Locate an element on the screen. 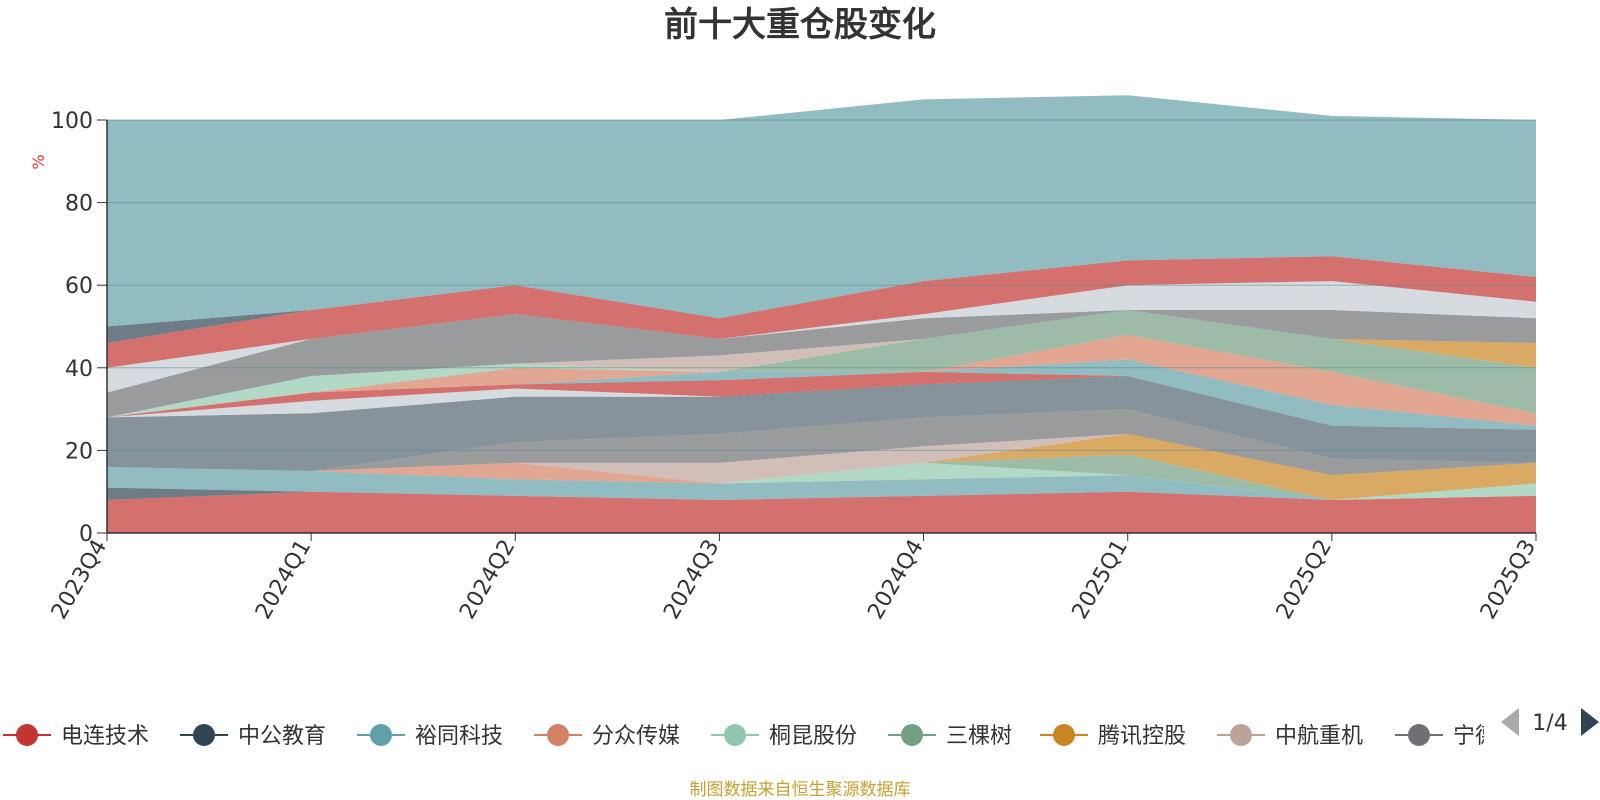 Image resolution: width=1600 pixels, height=800 pixels. y-tick-label: 80 is located at coordinates (79, 204).